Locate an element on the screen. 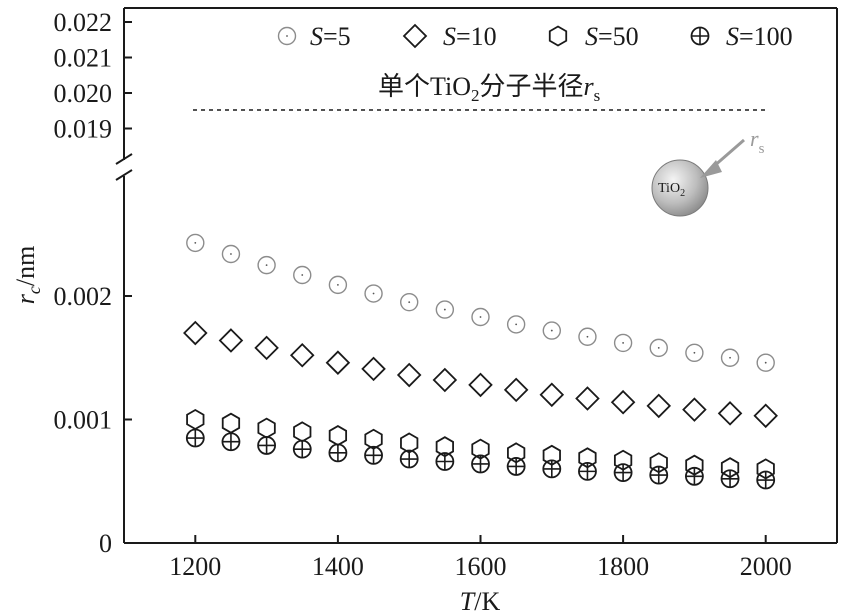 This screenshot has height=615, width=843. y-axis-unit: /nm is located at coordinates (25, 266).